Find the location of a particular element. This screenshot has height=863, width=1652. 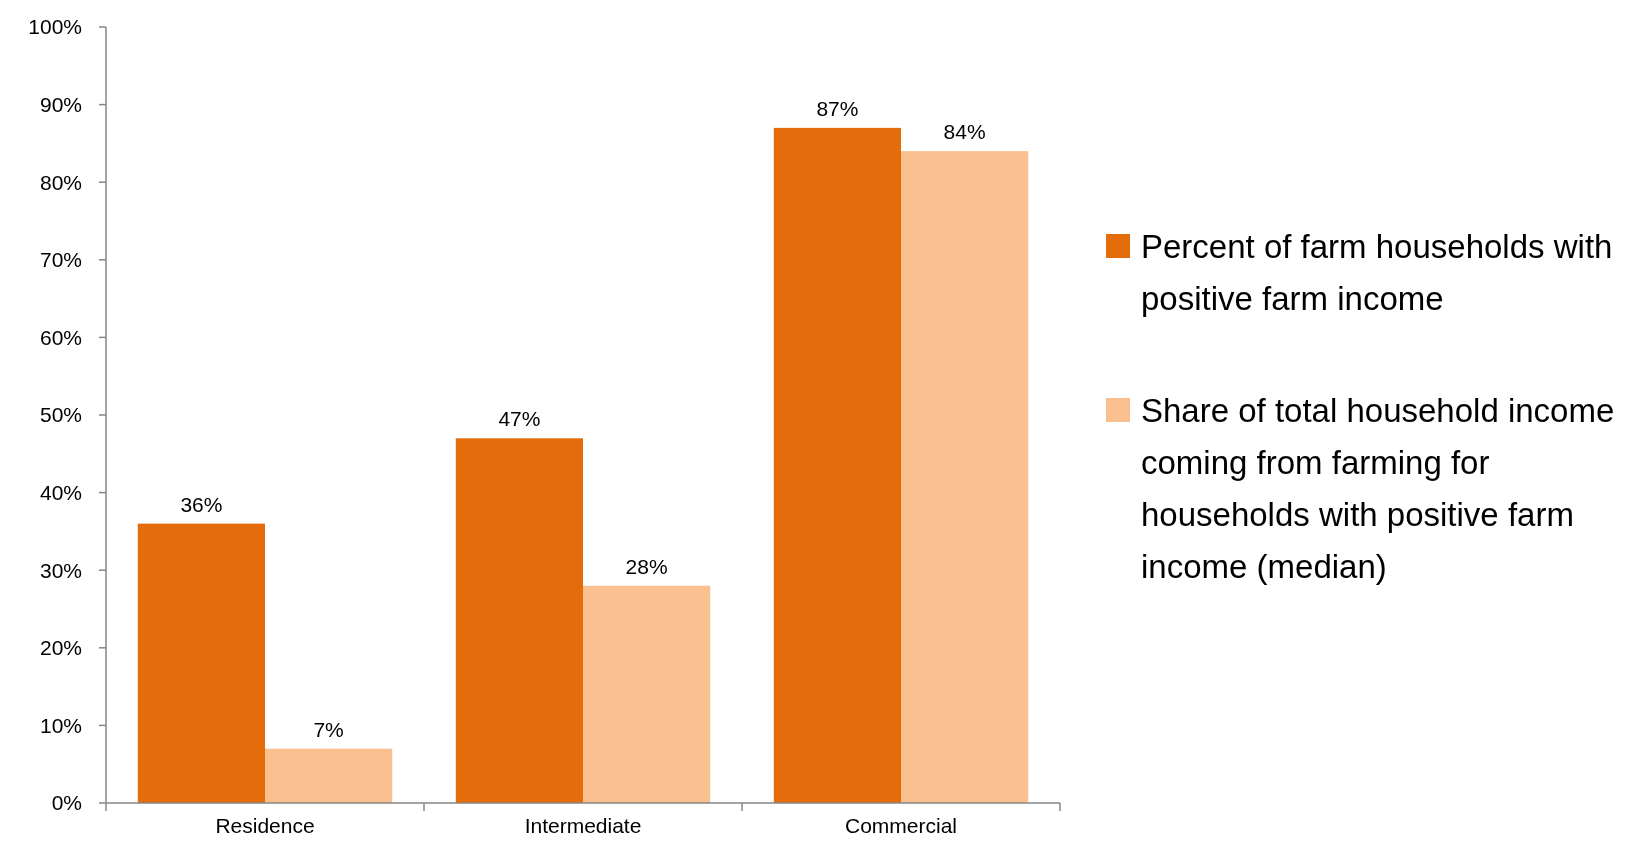

y-tick-label: 50% is located at coordinates (60, 415).